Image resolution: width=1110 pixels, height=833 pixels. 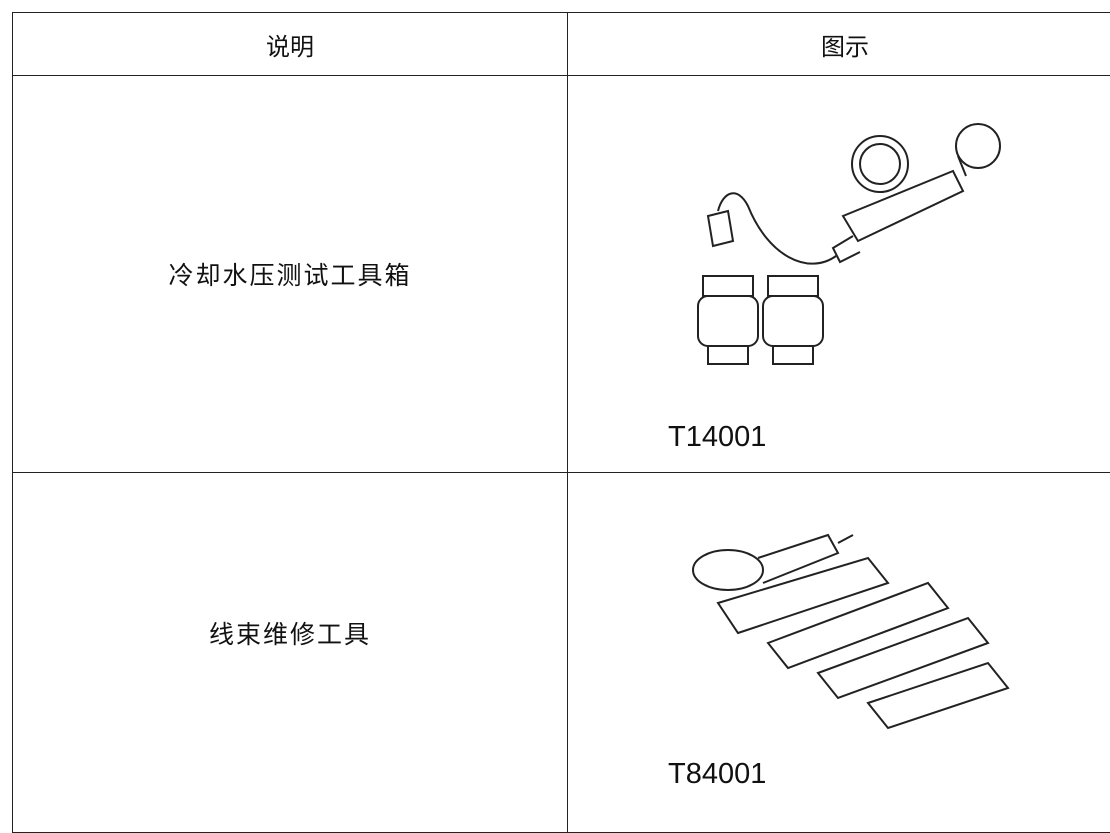 I want to click on tool-code: T14001, so click(x=717, y=437).